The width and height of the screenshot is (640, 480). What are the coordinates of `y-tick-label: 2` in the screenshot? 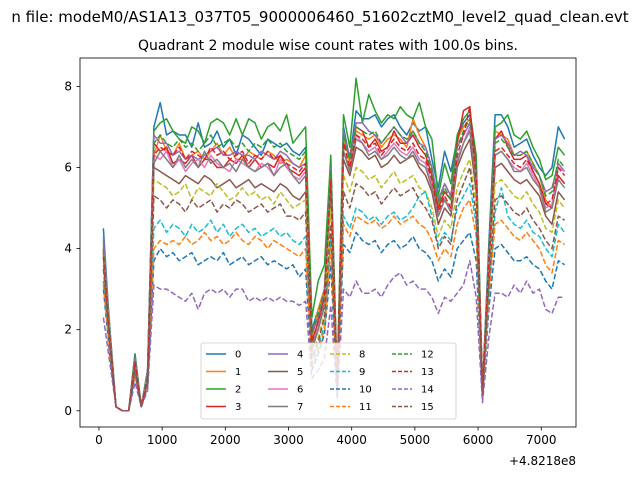 It's located at (68, 330).